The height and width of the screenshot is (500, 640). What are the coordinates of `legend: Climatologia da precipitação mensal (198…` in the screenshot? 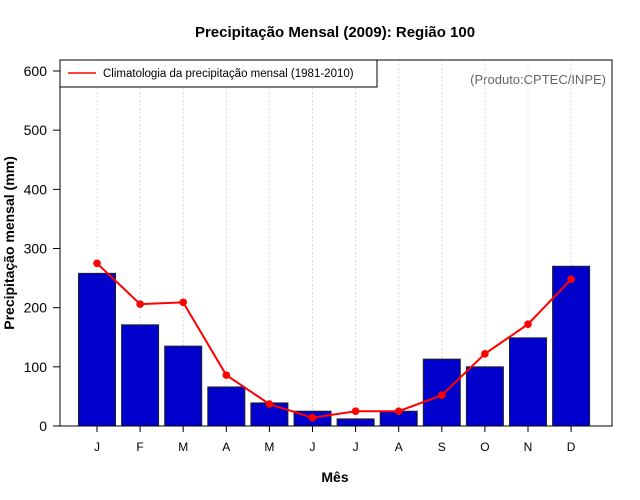 It's located at (218, 73).